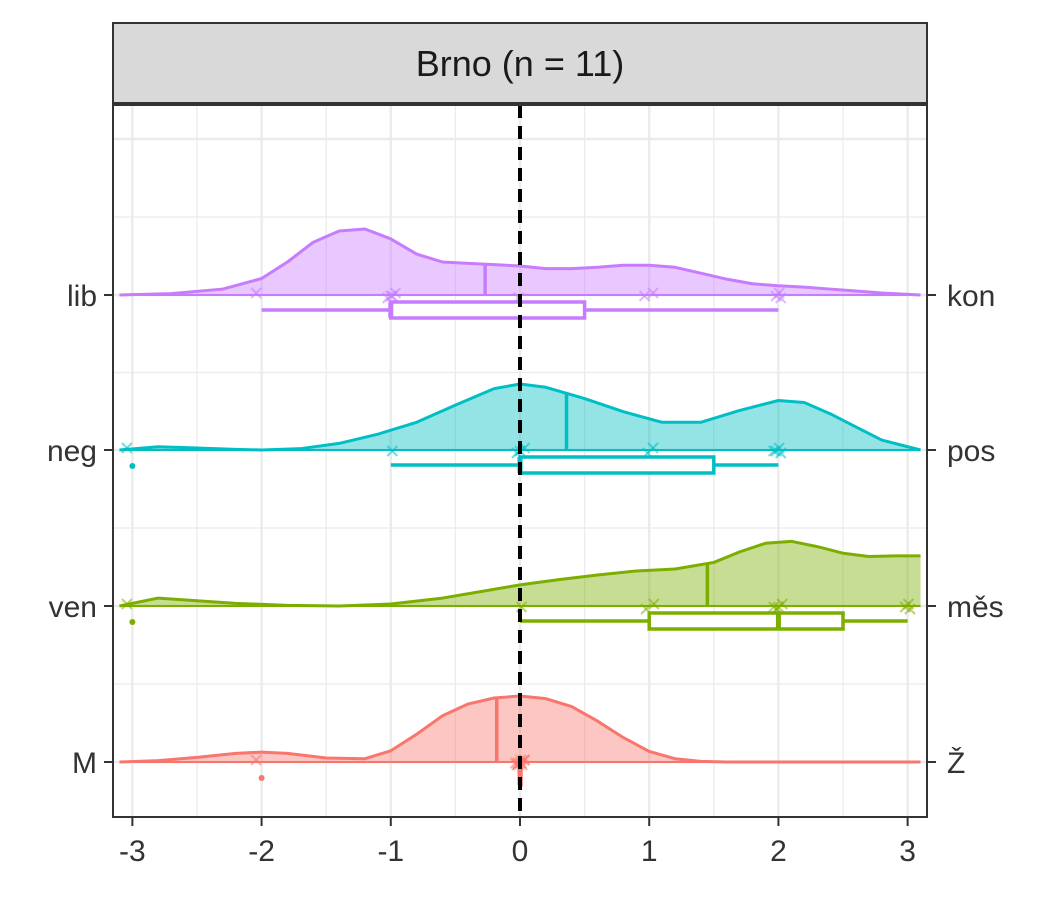  What do you see at coordinates (971, 296) in the screenshot?
I see `y-tick-label-right: kon` at bounding box center [971, 296].